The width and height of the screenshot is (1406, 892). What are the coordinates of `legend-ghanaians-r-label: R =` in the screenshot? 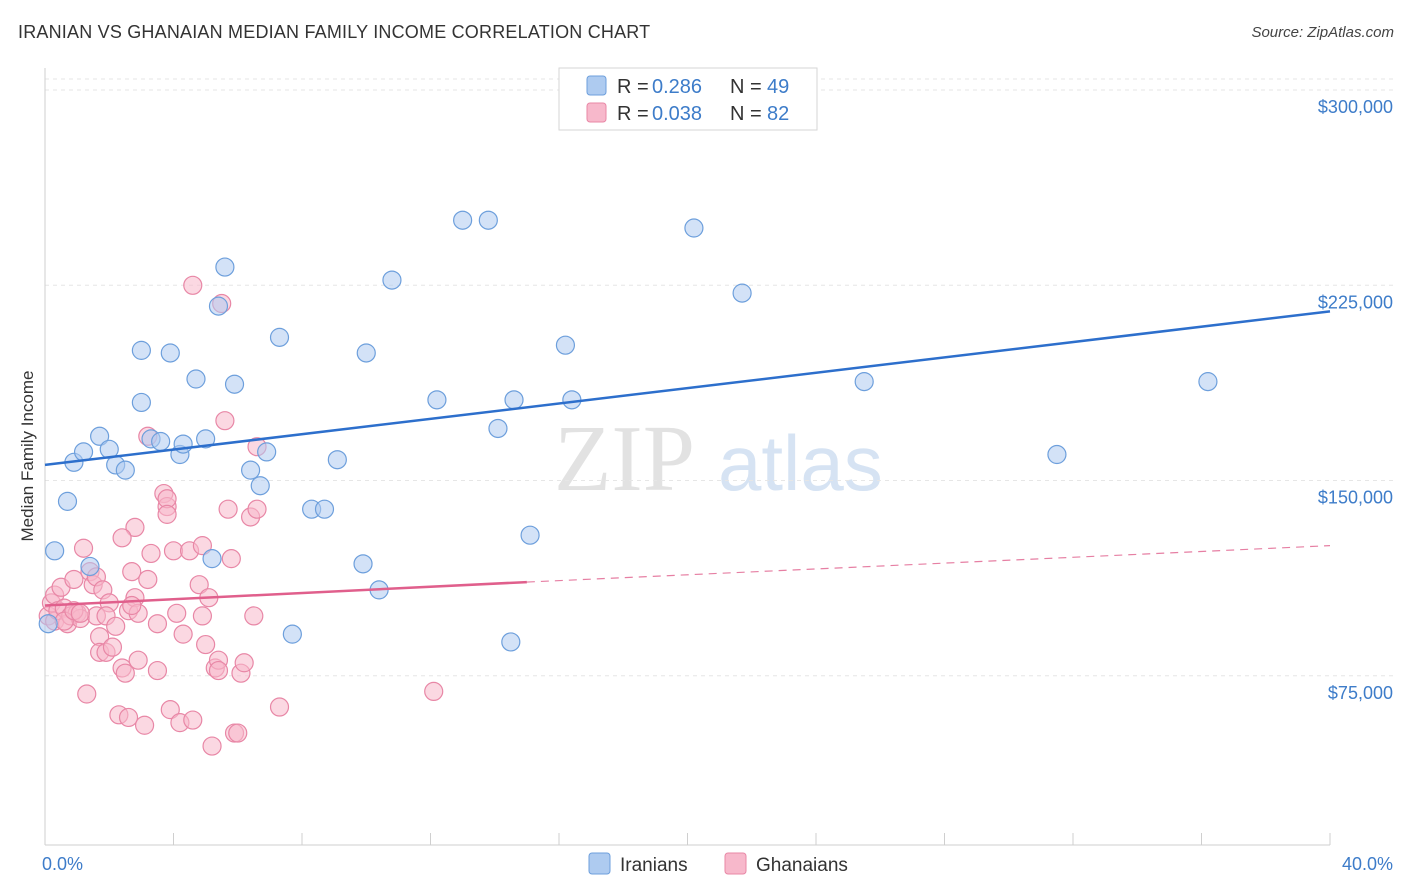 It's located at (635, 114).